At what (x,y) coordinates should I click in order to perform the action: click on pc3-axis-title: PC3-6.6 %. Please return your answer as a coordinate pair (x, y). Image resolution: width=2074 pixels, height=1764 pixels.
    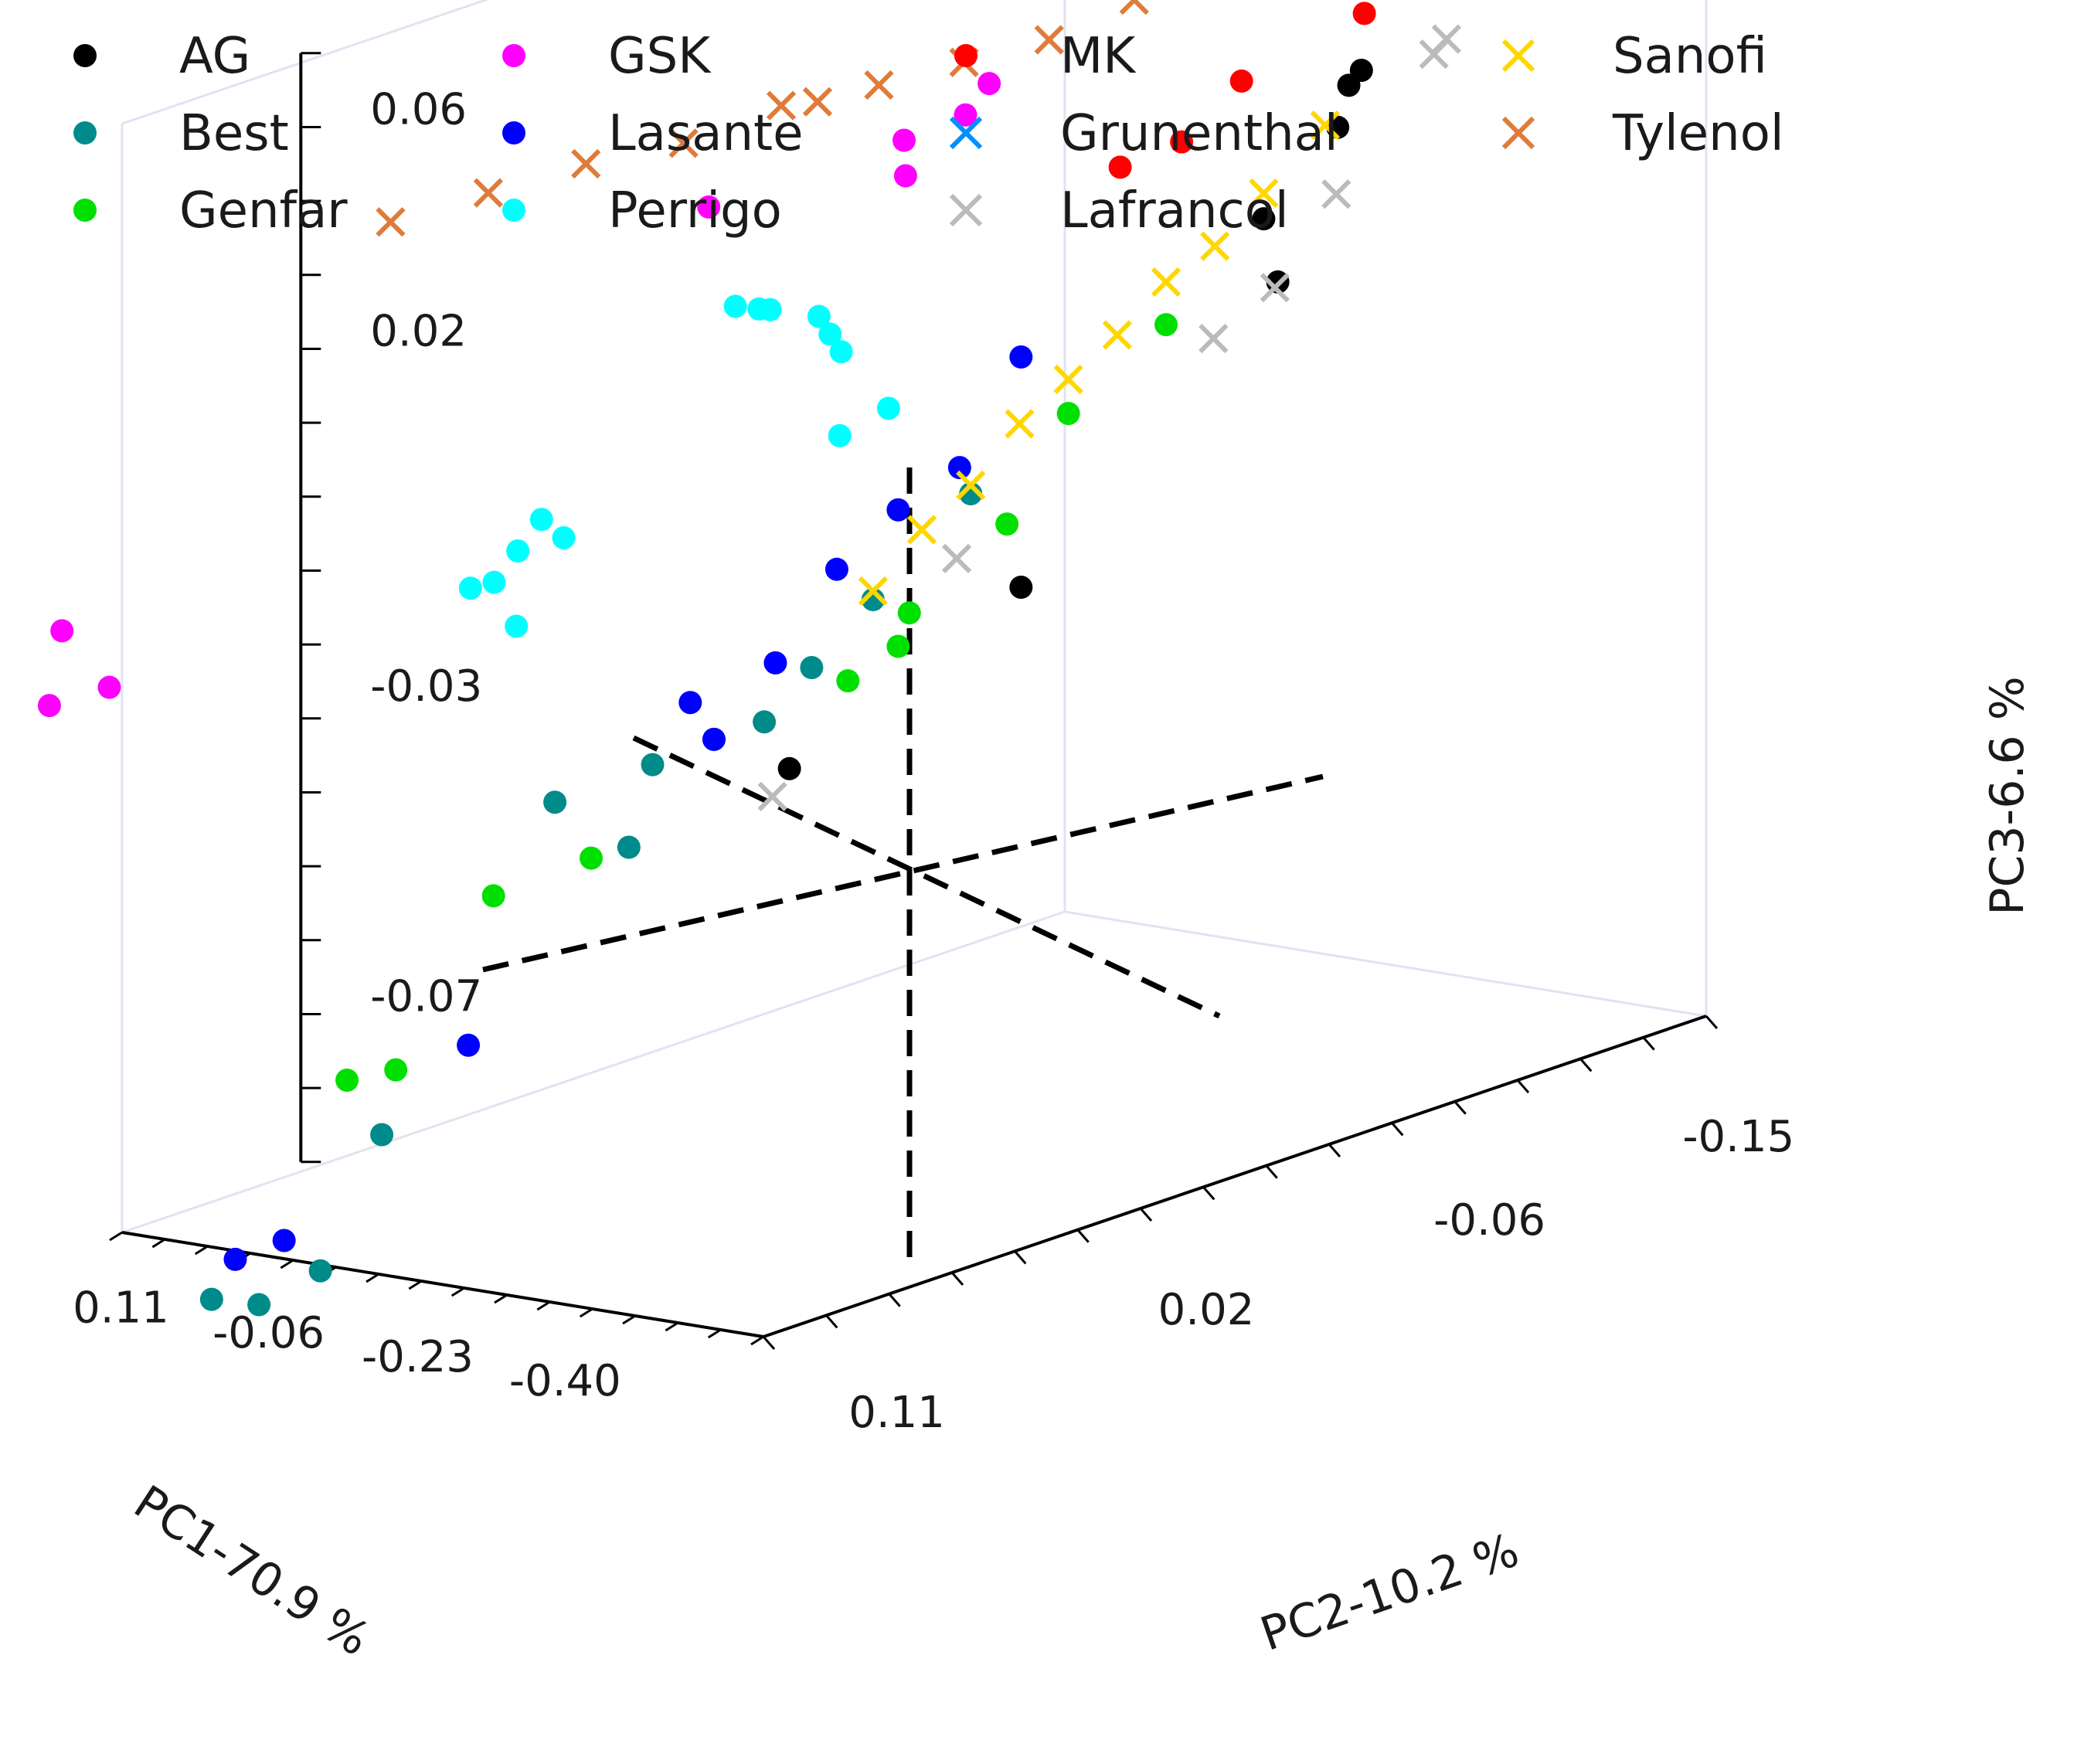
    Looking at the image, I should click on (2007, 795).